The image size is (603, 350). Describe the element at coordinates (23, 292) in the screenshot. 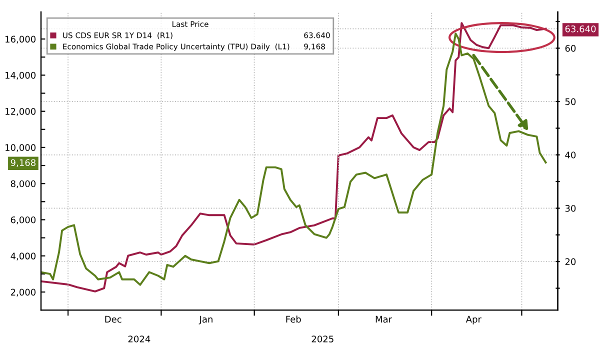

I see `y-tick-label: 2,000` at that location.